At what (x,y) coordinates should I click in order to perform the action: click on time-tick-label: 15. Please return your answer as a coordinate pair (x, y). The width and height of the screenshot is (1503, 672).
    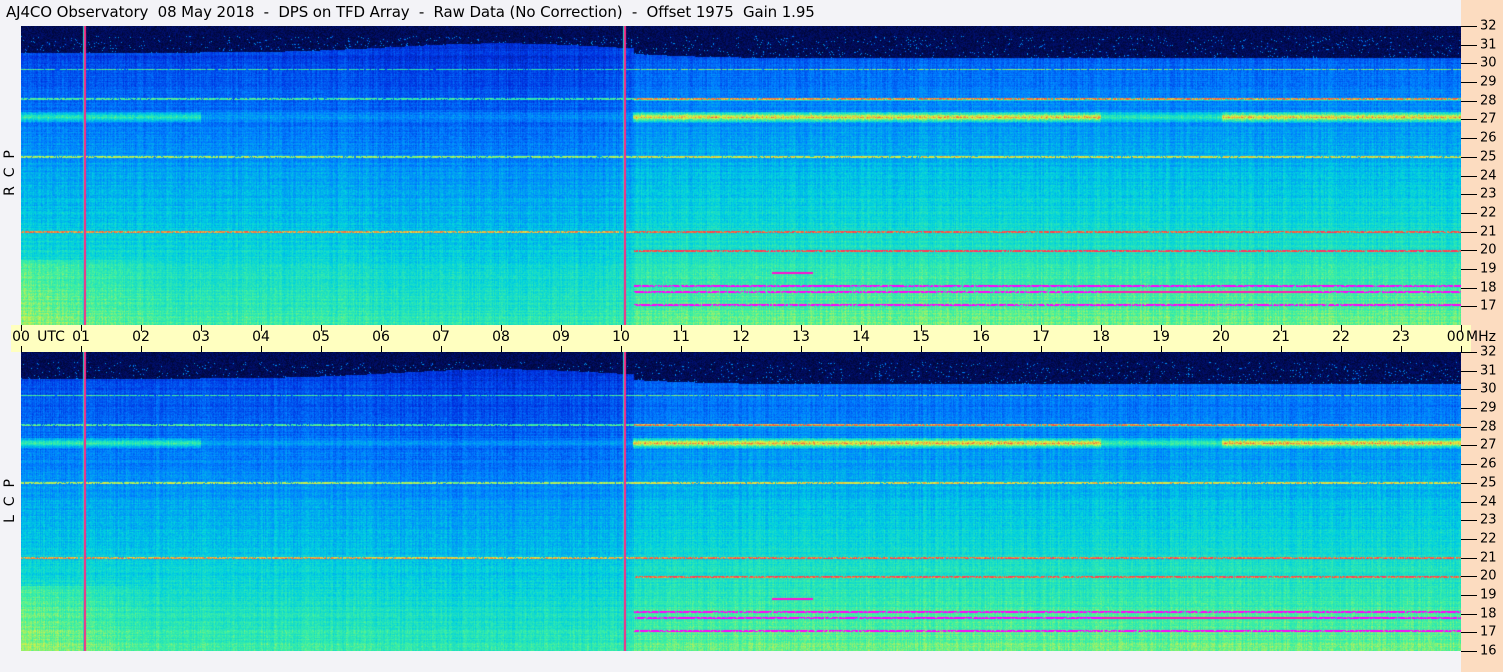
    Looking at the image, I should click on (921, 337).